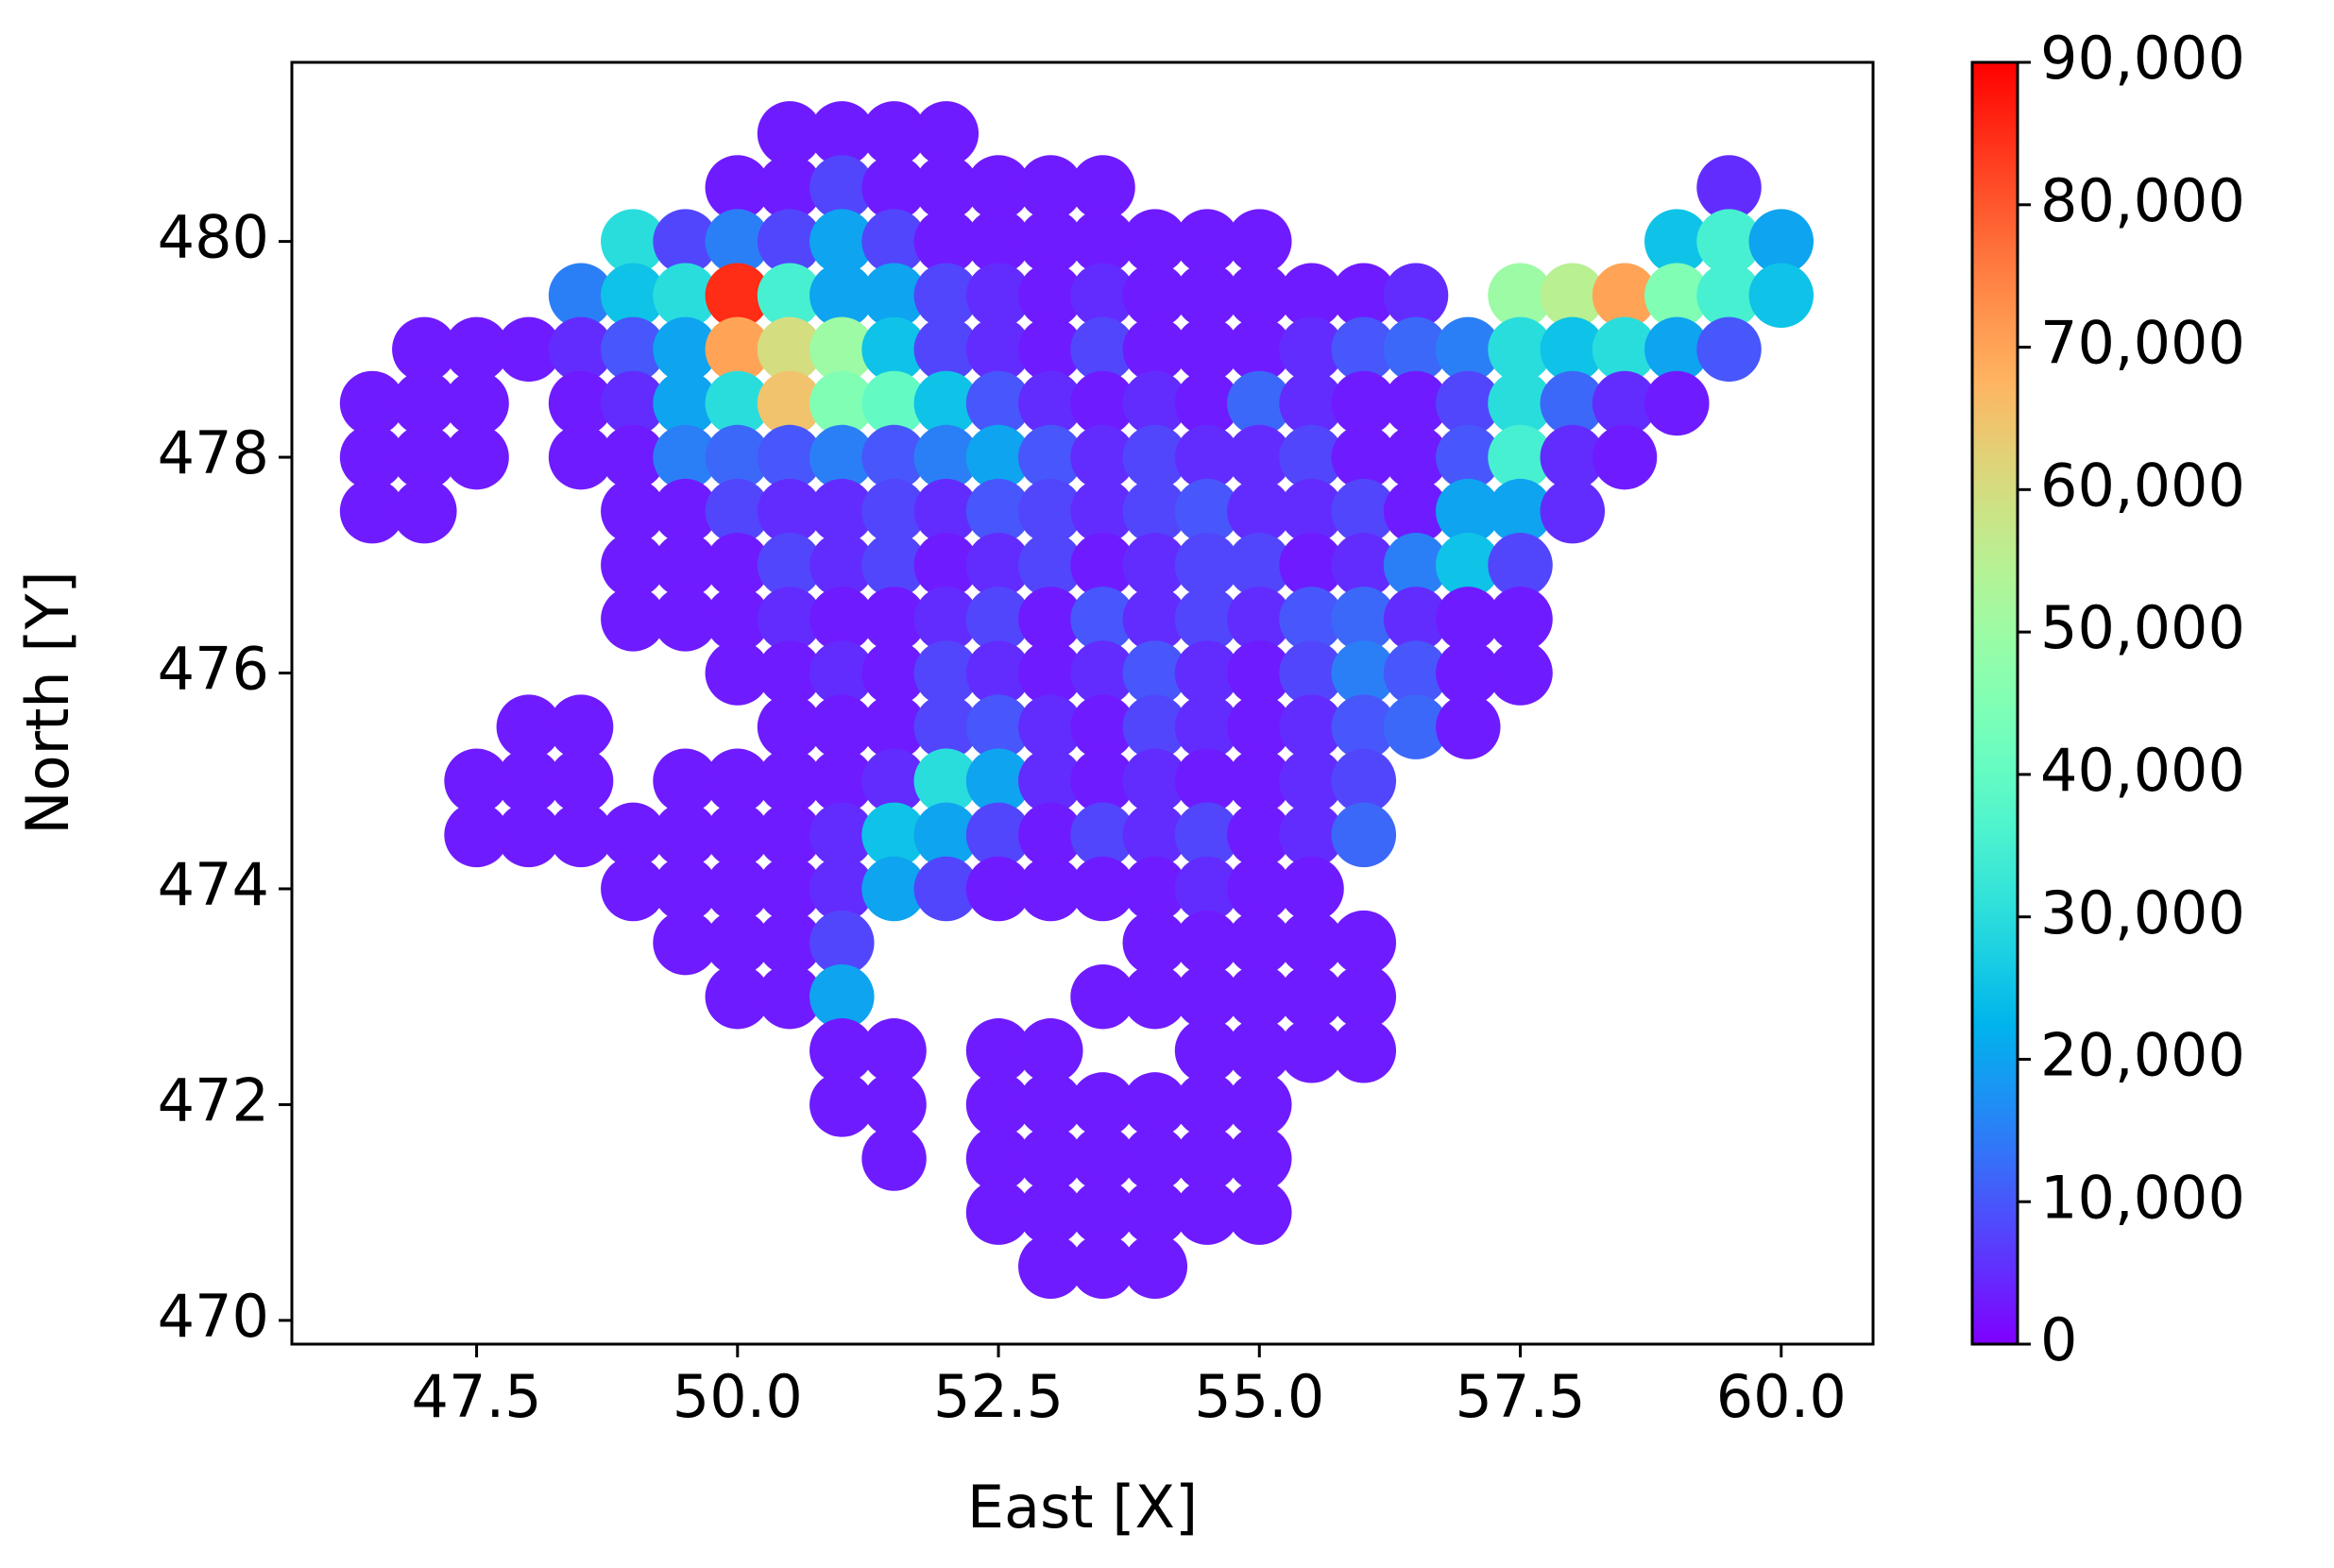 This screenshot has height=1568, width=2334. Describe the element at coordinates (477, 1396) in the screenshot. I see `x-tick-label: 47.5` at that location.